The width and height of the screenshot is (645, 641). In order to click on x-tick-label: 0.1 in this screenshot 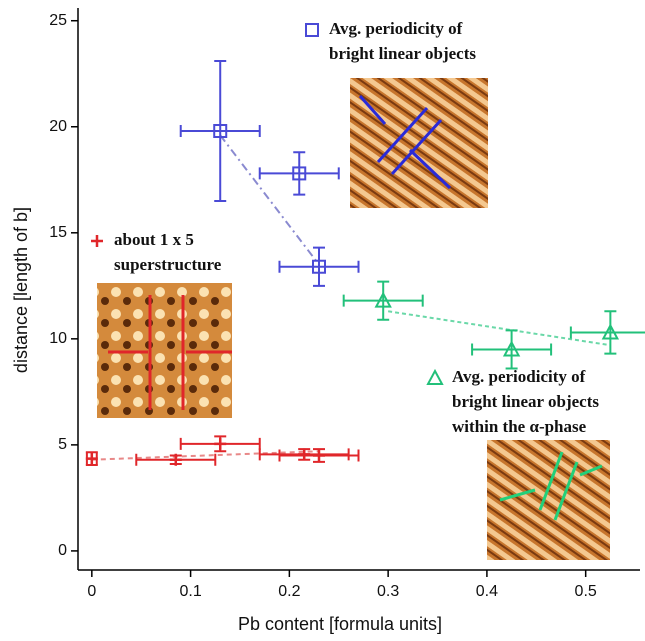, I will do `click(190, 591)`.